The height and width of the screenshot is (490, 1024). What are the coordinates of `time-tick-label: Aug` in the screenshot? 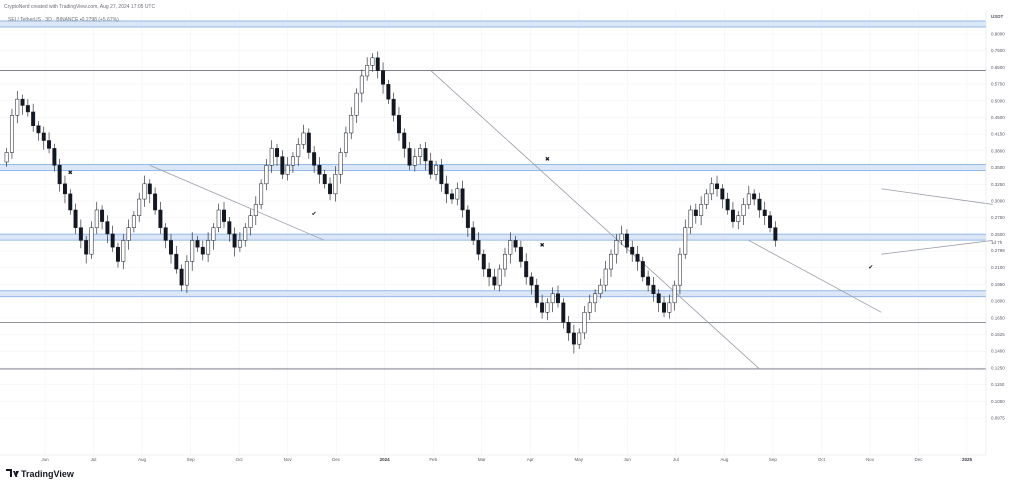 It's located at (724, 459).